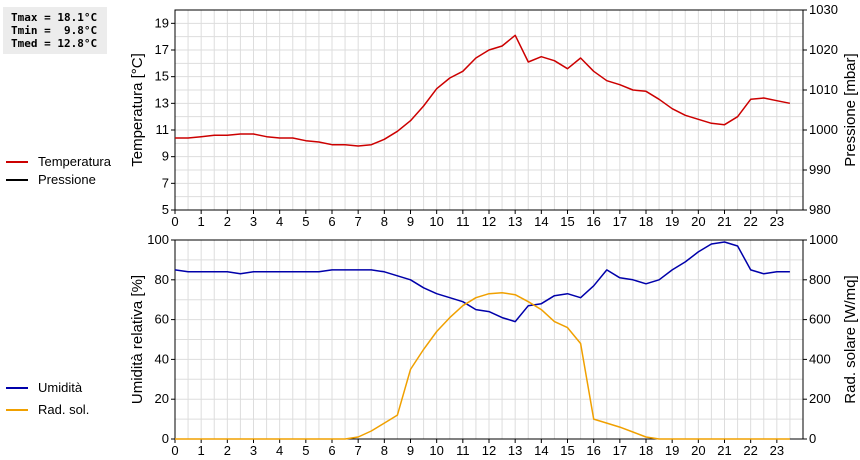  I want to click on chart2-y2-tick-label: 800, so click(820, 279).